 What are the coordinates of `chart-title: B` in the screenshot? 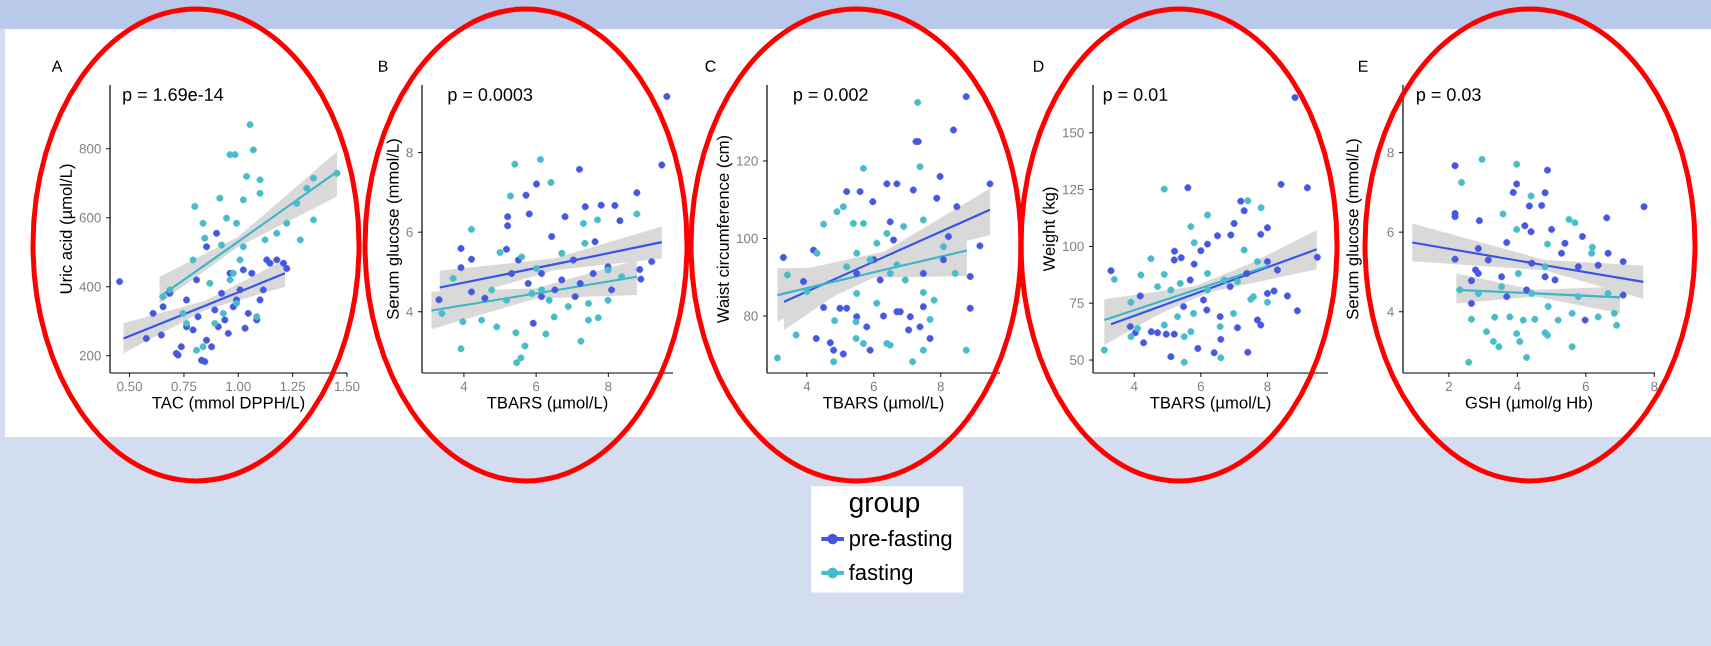 It's located at (383, 66).